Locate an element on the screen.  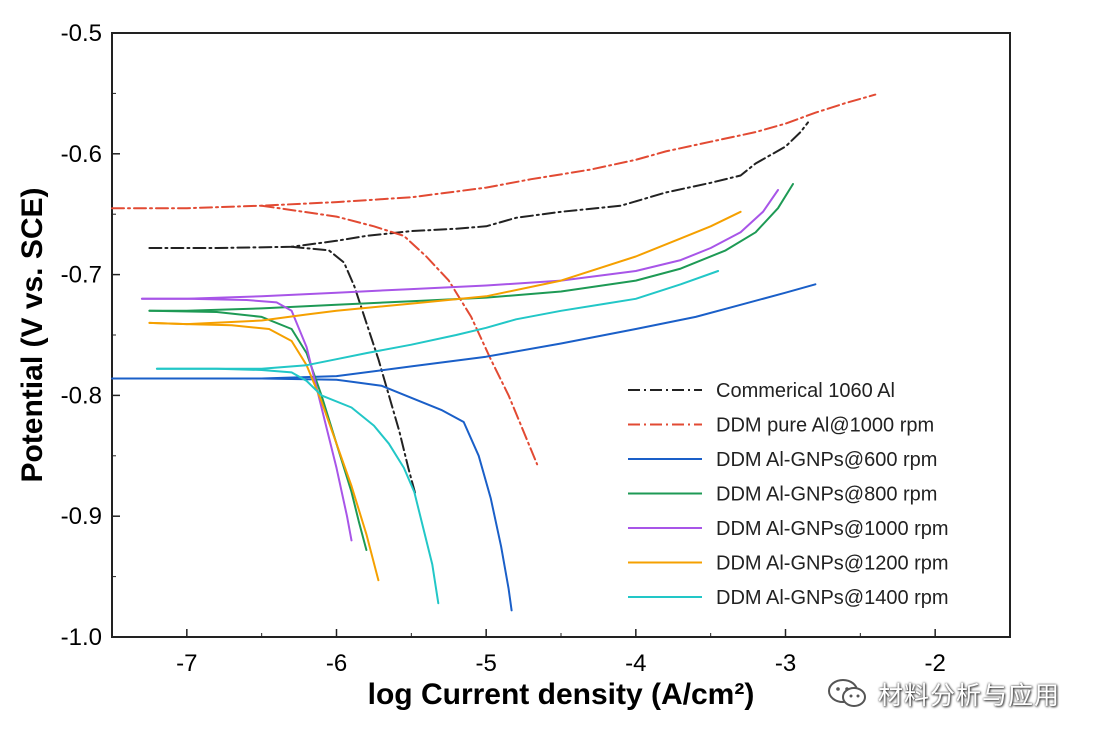
y-tick-label: -0.7 is located at coordinates (81, 275).